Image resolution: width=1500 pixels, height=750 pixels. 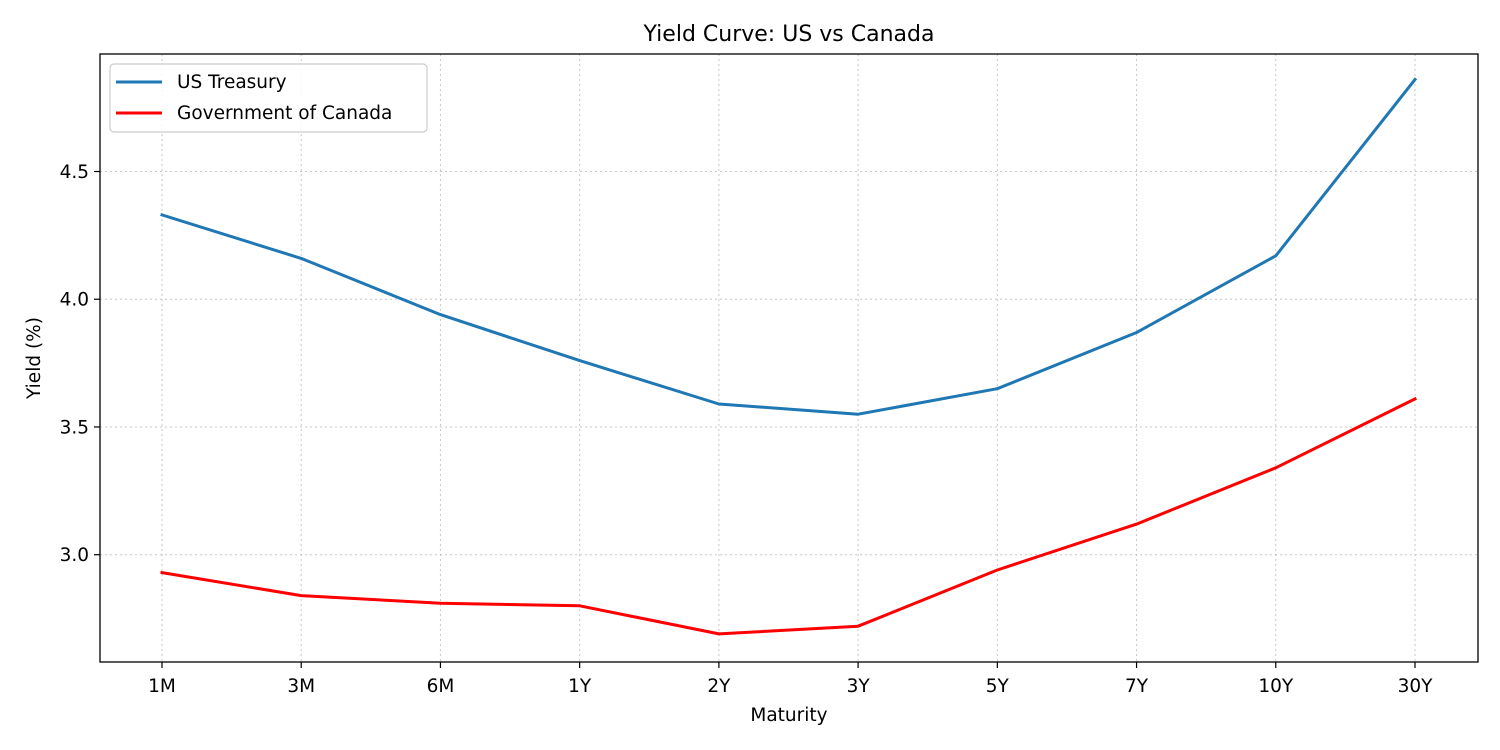 I want to click on legend-box, so click(x=268, y=98).